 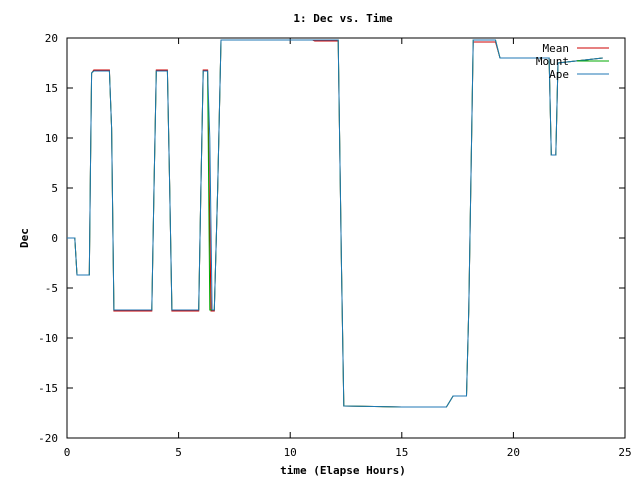 What do you see at coordinates (48, 338) in the screenshot?
I see `y-tick-label: -10` at bounding box center [48, 338].